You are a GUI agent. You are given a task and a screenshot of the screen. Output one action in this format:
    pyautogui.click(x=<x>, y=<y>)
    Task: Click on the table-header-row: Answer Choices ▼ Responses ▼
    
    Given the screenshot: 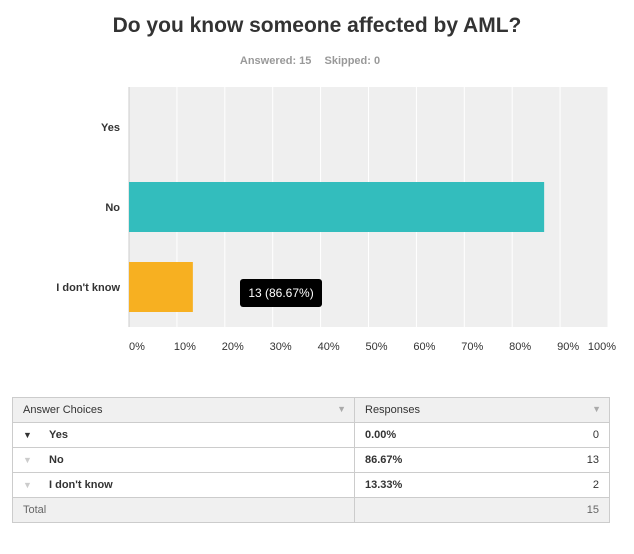 What is the action you would take?
    pyautogui.click(x=311, y=410)
    